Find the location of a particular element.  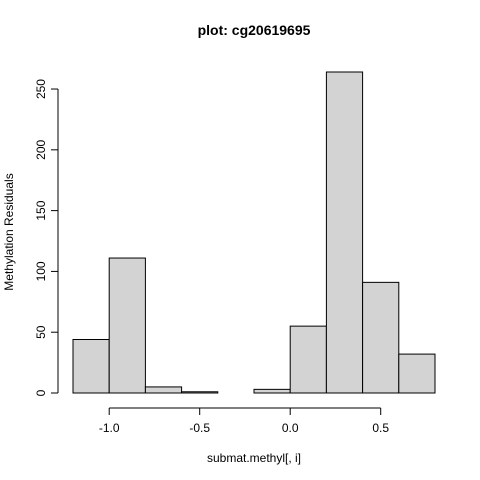

y-axis: 0 50 100 150 200 250 is located at coordinates (46, 237).